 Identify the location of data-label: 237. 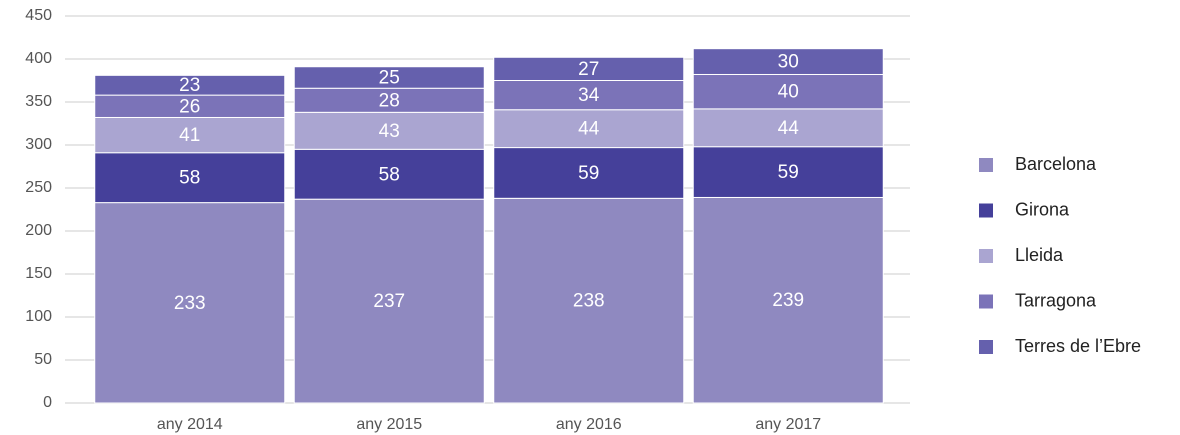
(389, 301).